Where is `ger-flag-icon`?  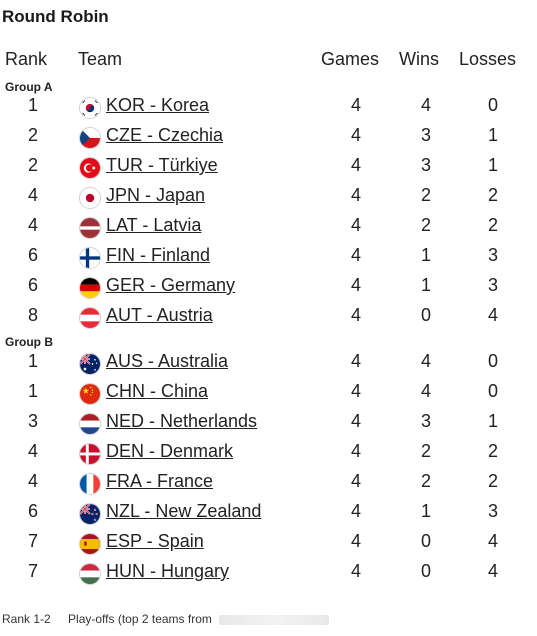 ger-flag-icon is located at coordinates (90, 288).